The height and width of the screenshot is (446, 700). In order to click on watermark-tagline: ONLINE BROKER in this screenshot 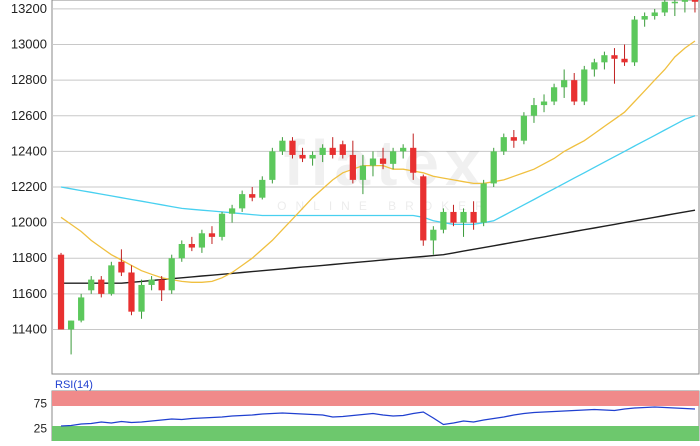, I will do `click(385, 206)`.